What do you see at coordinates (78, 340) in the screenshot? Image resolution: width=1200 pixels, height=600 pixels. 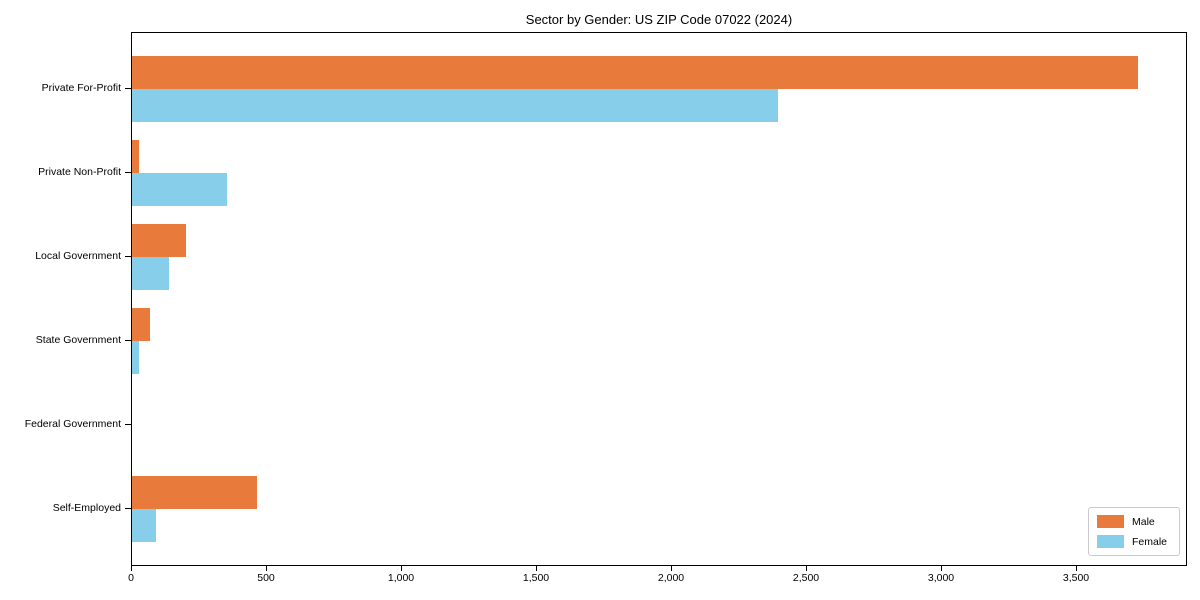 I see `y-category-label-state-government: State Government` at bounding box center [78, 340].